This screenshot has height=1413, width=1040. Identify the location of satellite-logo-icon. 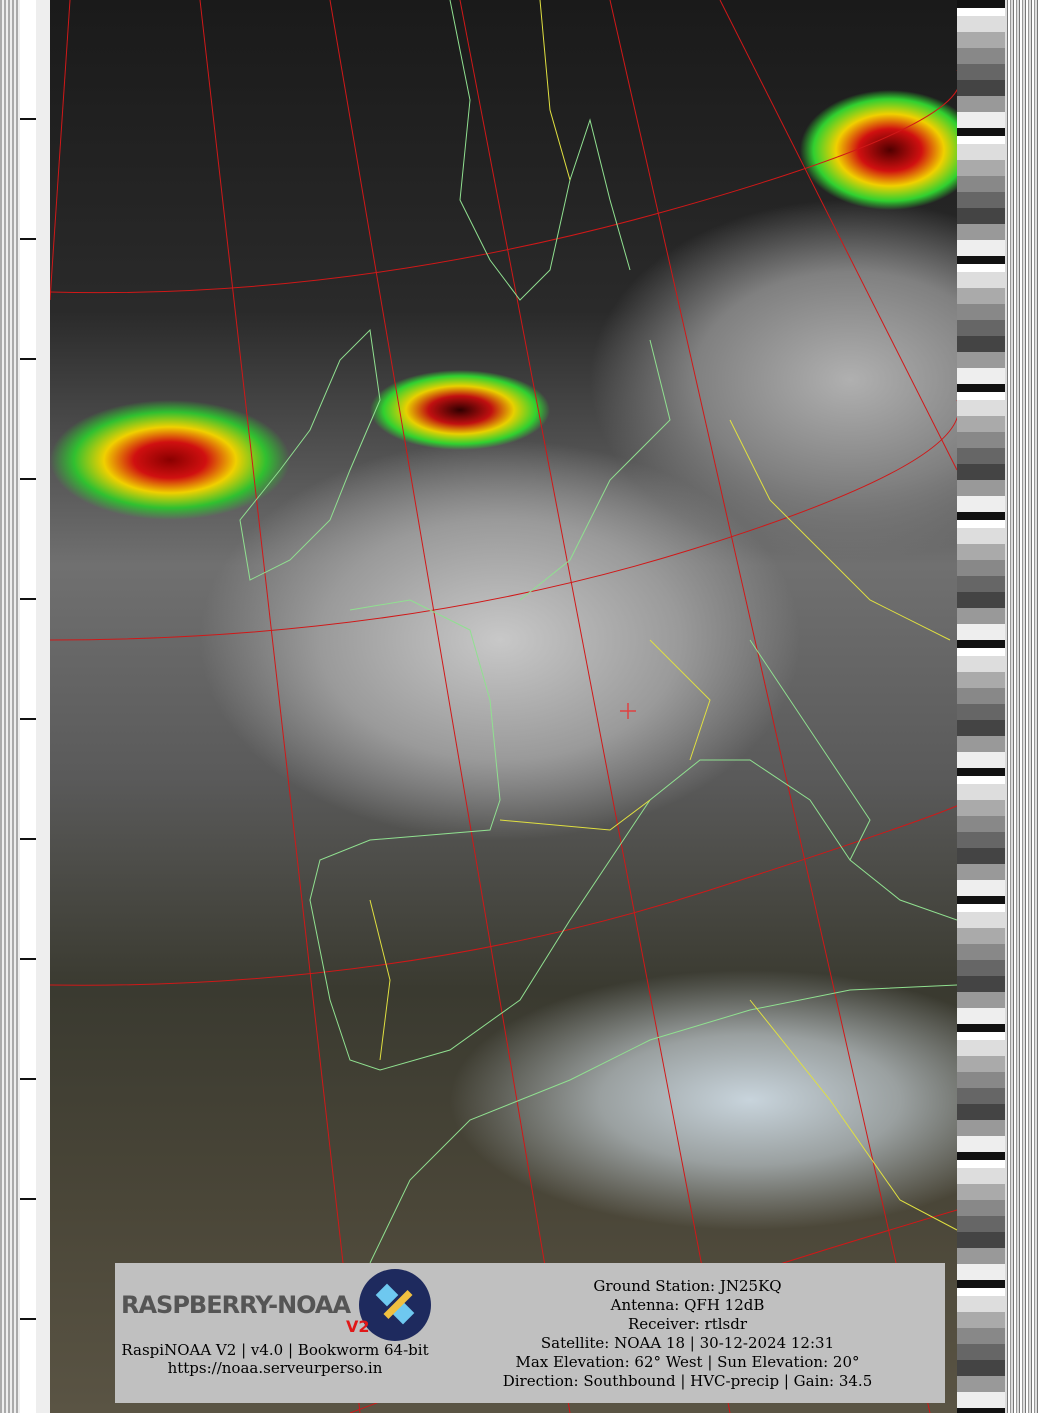
(395, 1305).